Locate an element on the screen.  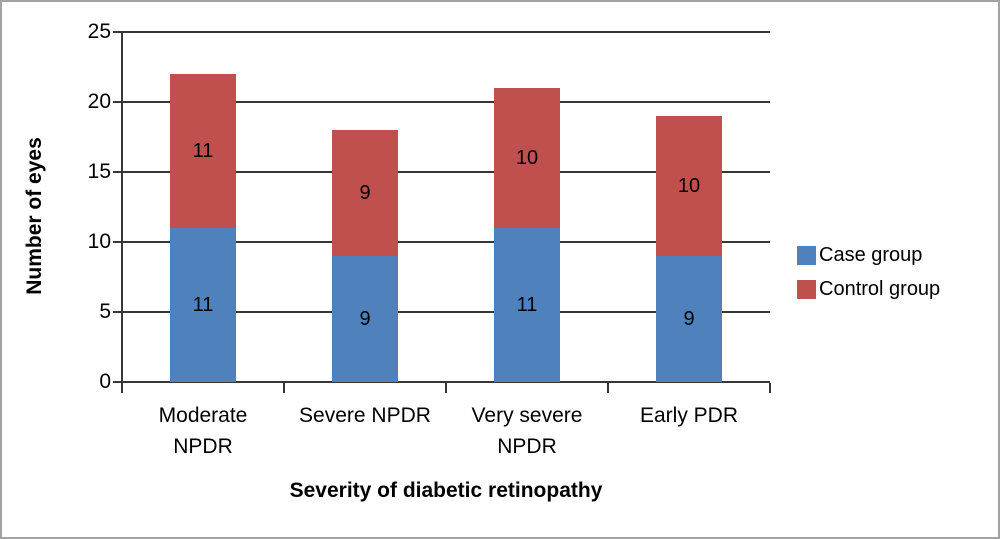
y-axis-tick-label: 20 is located at coordinates (99, 101).